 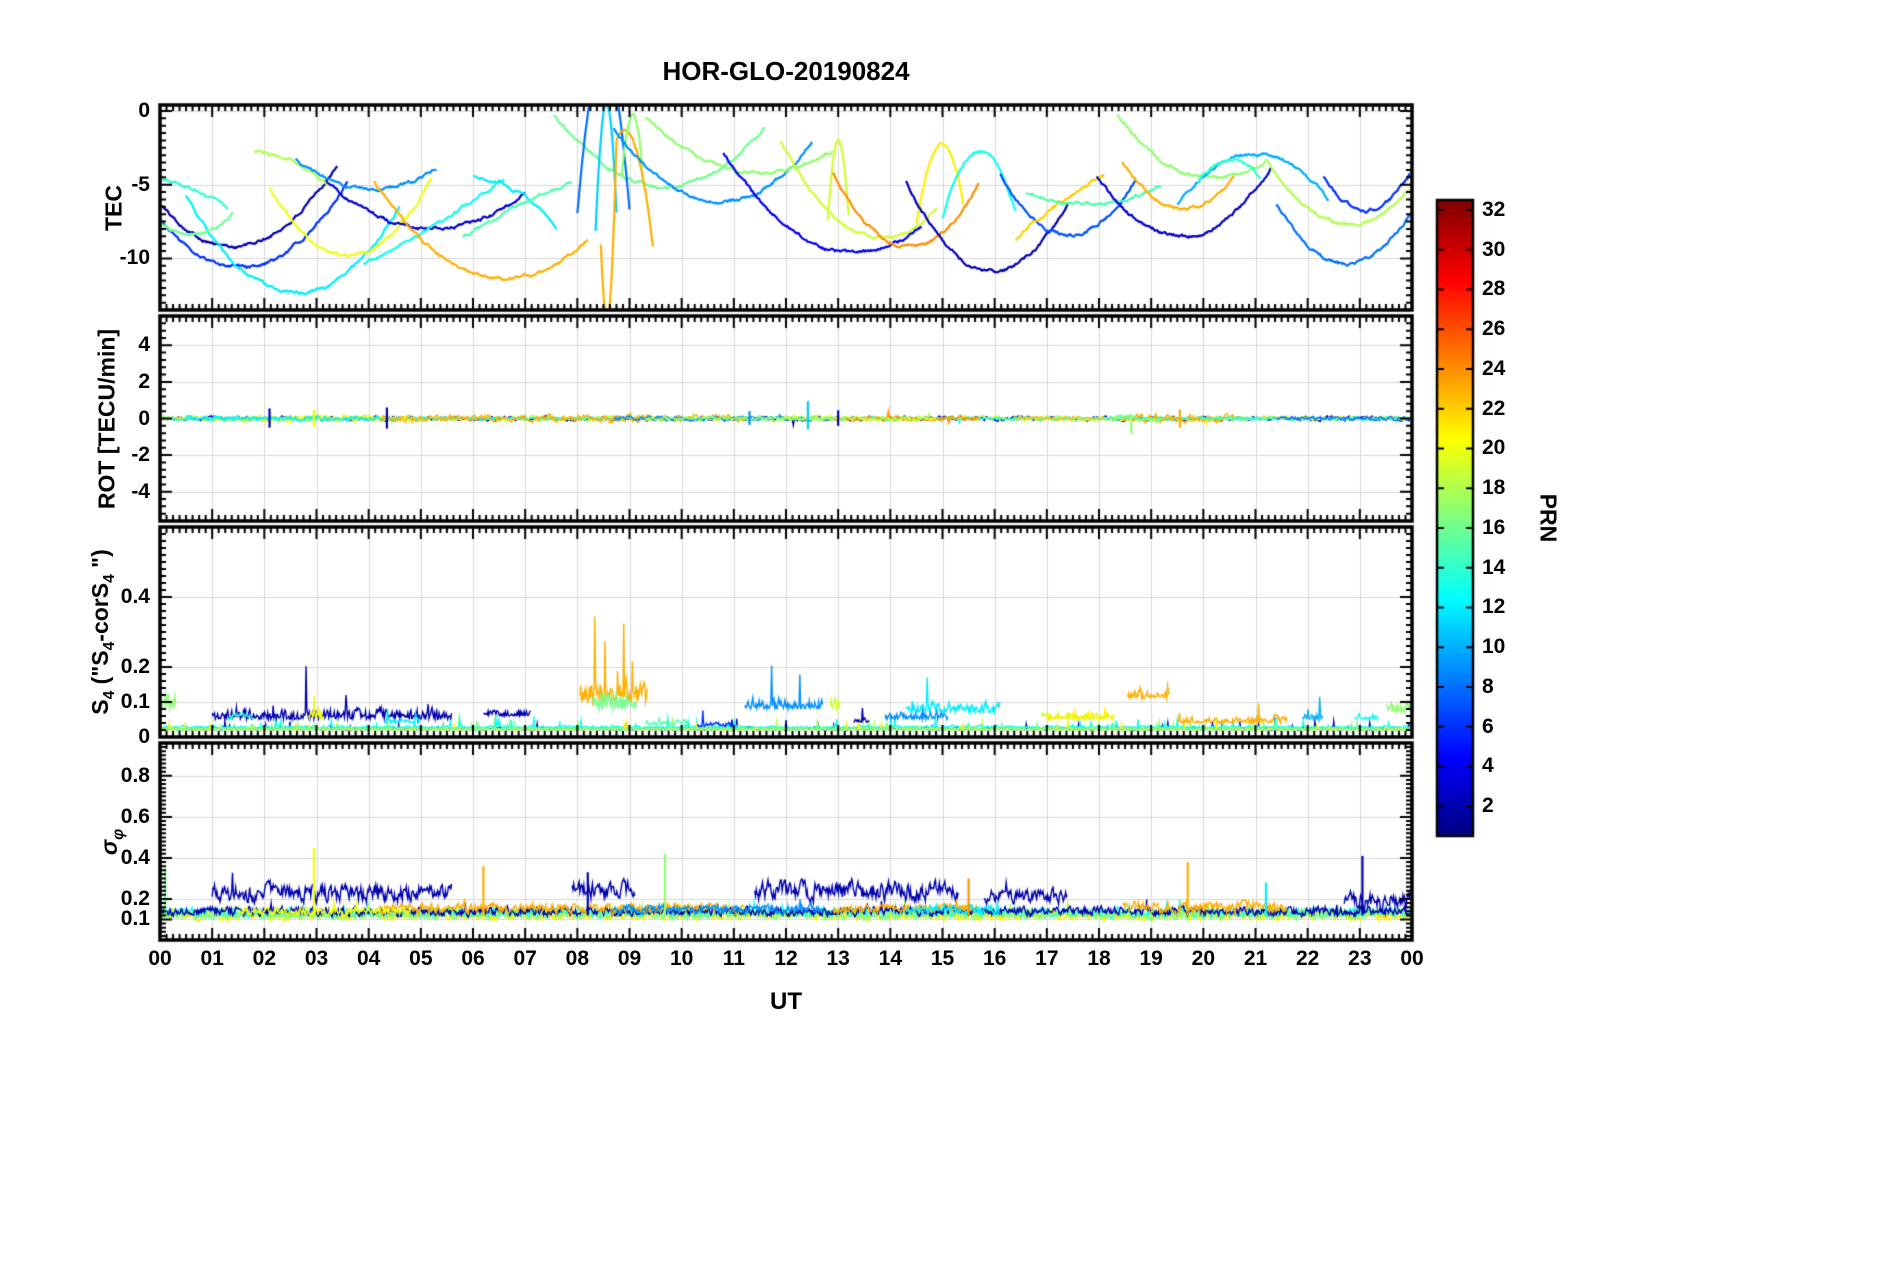 I want to click on x-tick-label: 11, so click(x=733, y=958).